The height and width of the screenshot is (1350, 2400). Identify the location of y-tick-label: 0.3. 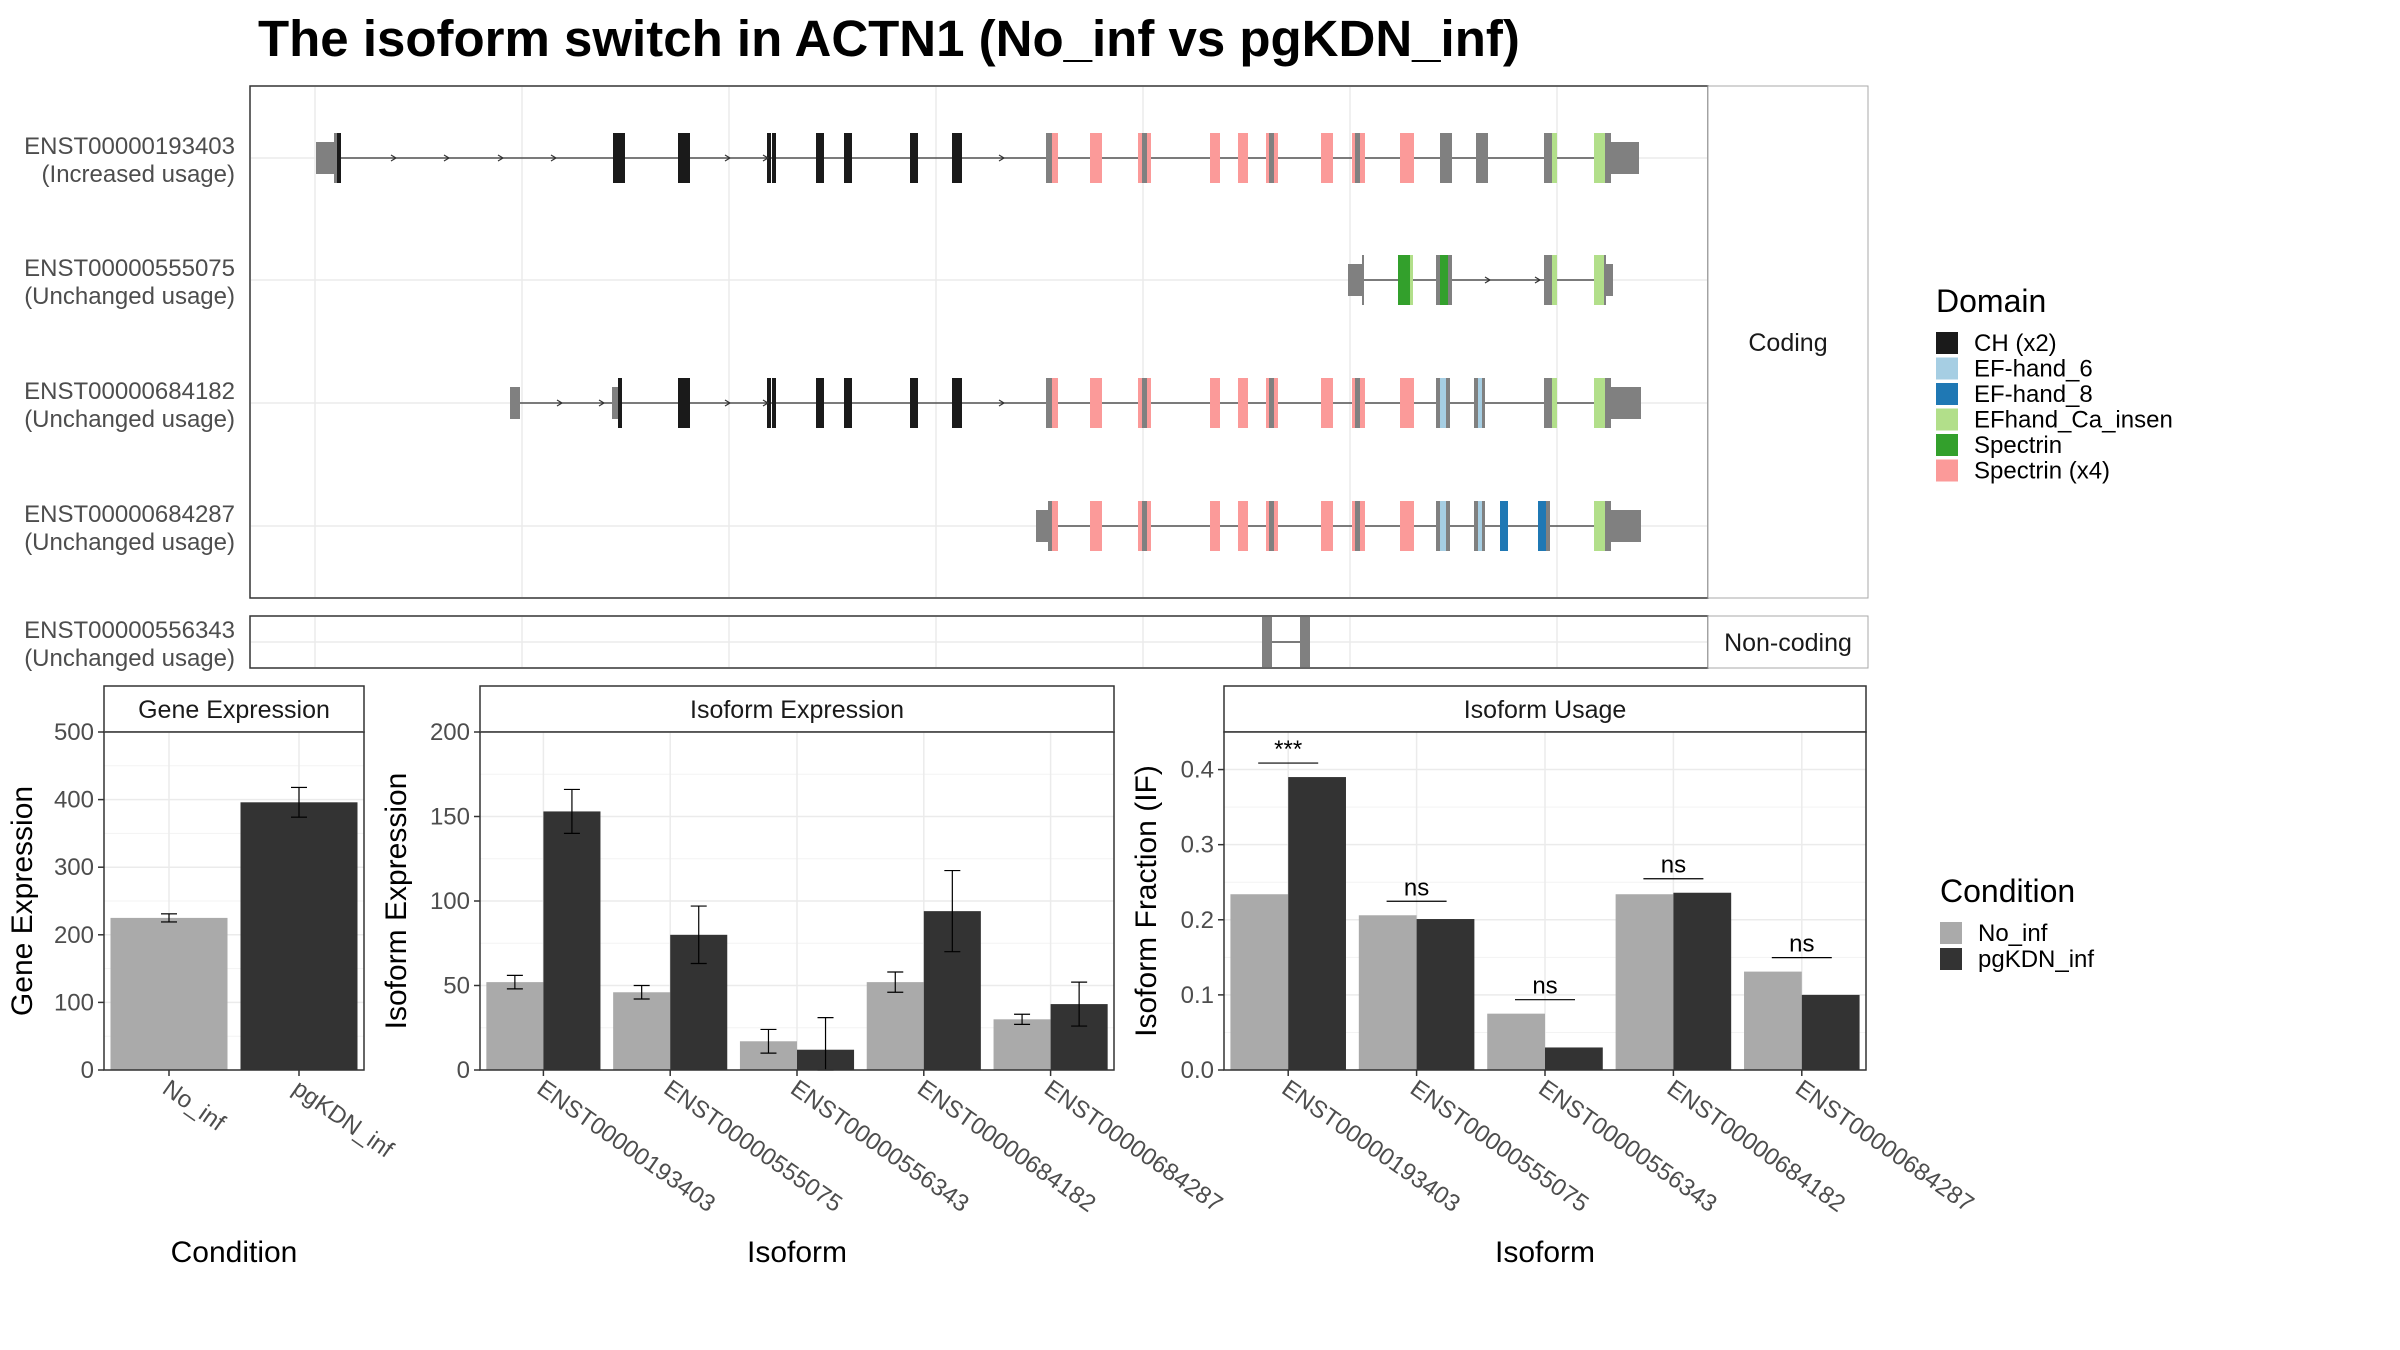
(1197, 845).